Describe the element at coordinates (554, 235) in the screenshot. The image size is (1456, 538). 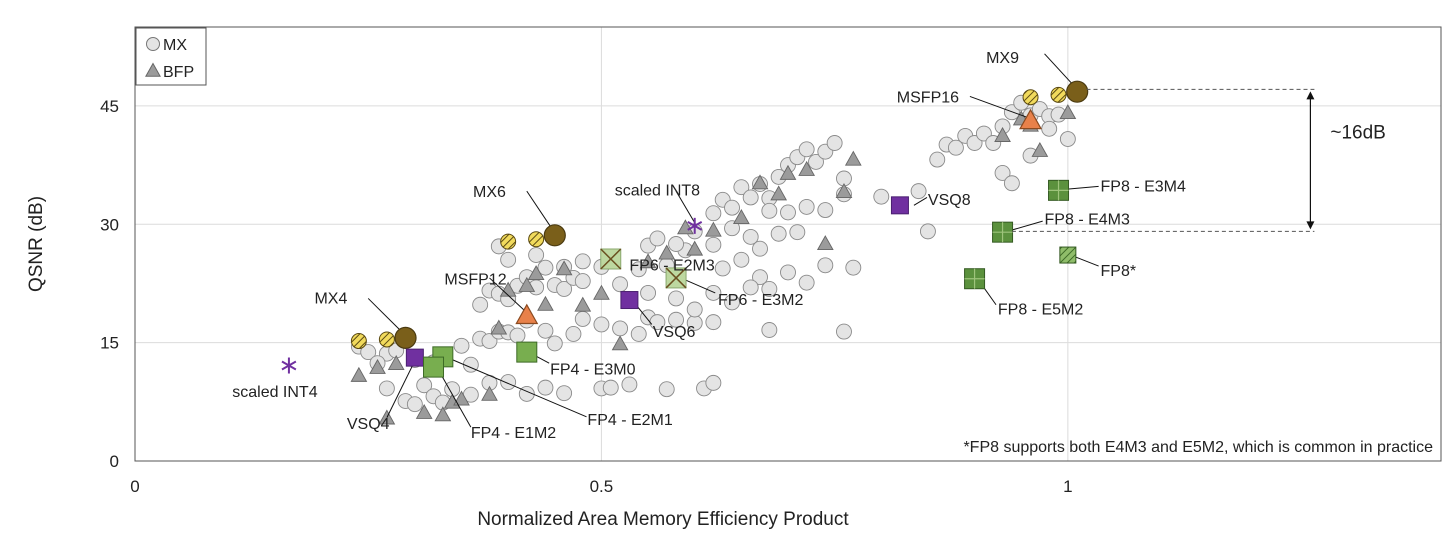
I see `mx6-marker` at that location.